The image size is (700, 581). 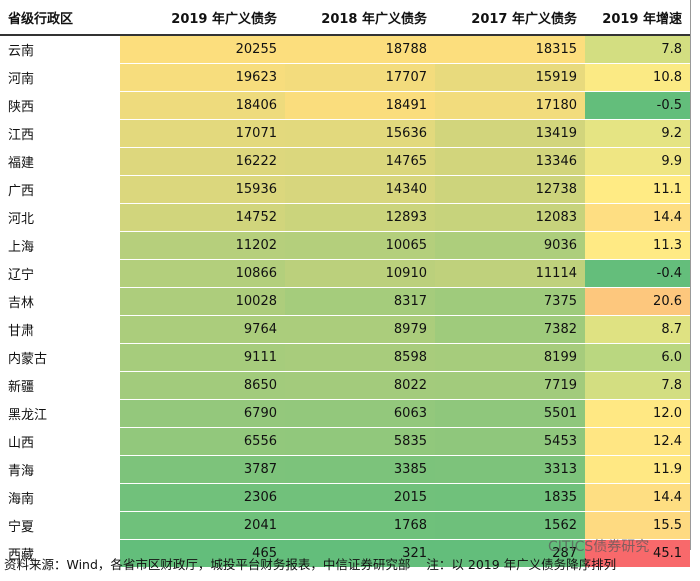 What do you see at coordinates (360, 105) in the screenshot?
I see `value-cell: 18491` at bounding box center [360, 105].